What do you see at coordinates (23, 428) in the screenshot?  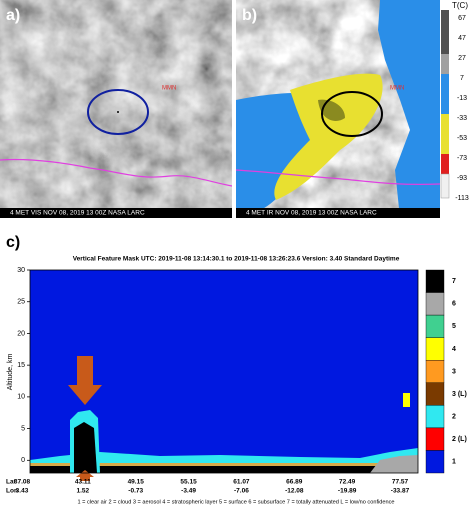 I see `y-tick-label: 5` at bounding box center [23, 428].